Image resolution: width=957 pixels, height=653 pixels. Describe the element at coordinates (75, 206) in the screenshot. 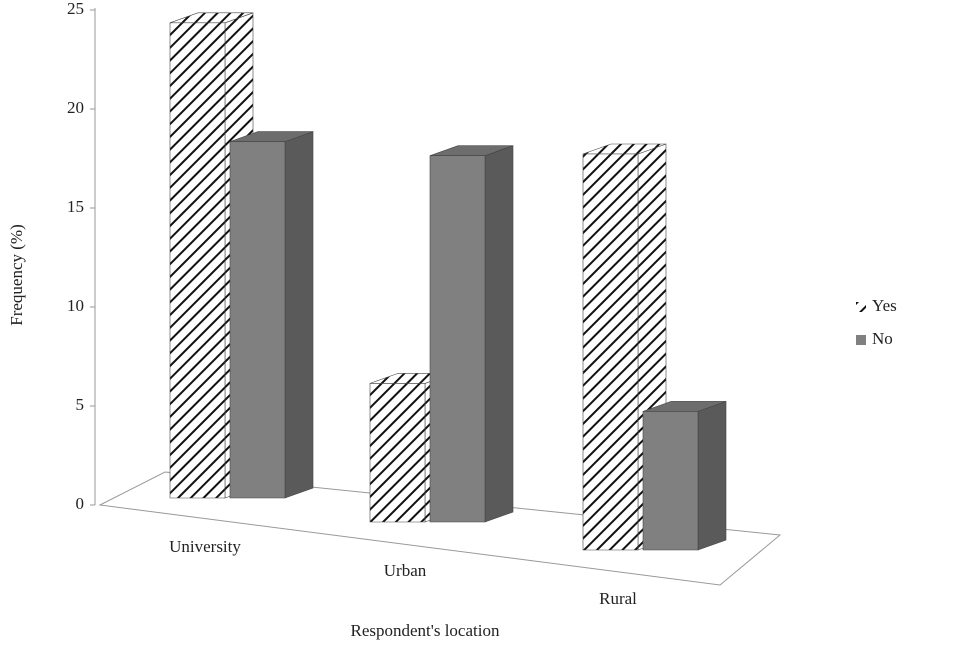

I see `y-tick-label: 15` at that location.